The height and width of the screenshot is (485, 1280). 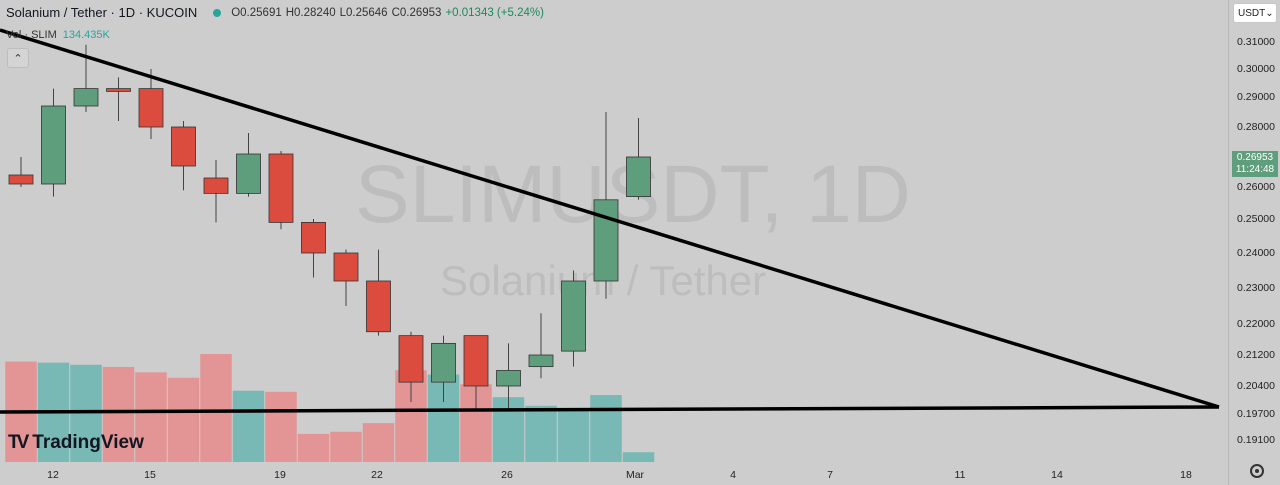 What do you see at coordinates (1256, 324) in the screenshot?
I see `y-tick-label: 0.22000` at bounding box center [1256, 324].